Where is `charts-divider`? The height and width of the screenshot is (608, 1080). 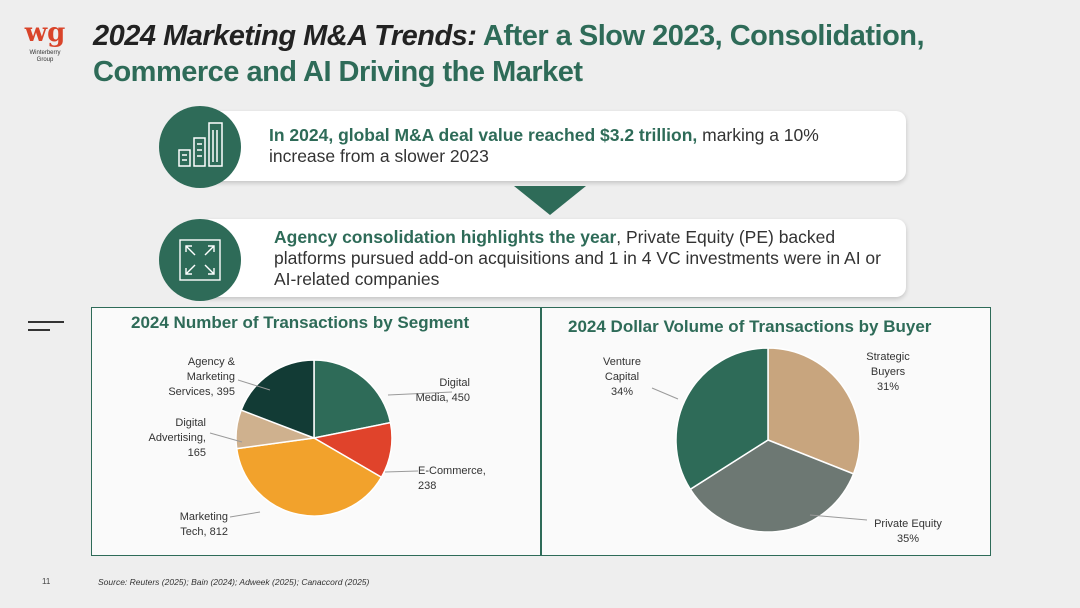
charts-divider is located at coordinates (541, 431).